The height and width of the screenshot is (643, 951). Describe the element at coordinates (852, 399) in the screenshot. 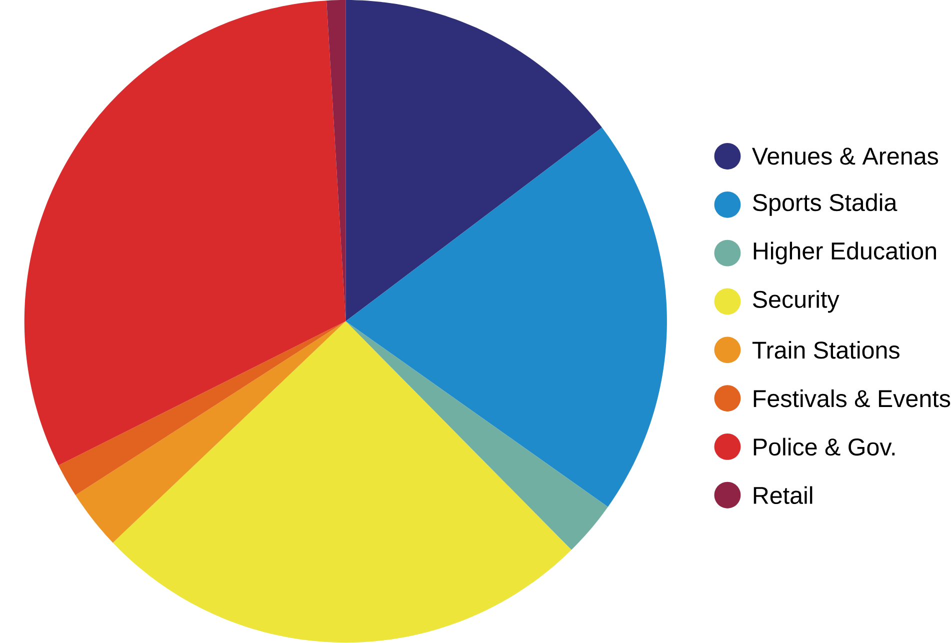

I see `legend-label: Festivals & Events` at that location.